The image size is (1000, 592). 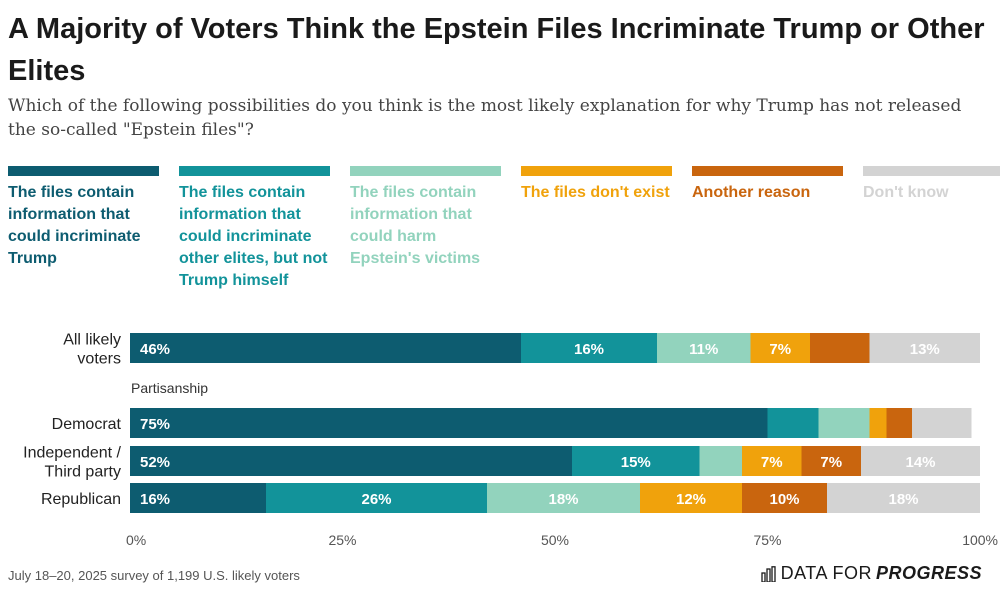 I want to click on data-label: 15%, so click(x=636, y=462).